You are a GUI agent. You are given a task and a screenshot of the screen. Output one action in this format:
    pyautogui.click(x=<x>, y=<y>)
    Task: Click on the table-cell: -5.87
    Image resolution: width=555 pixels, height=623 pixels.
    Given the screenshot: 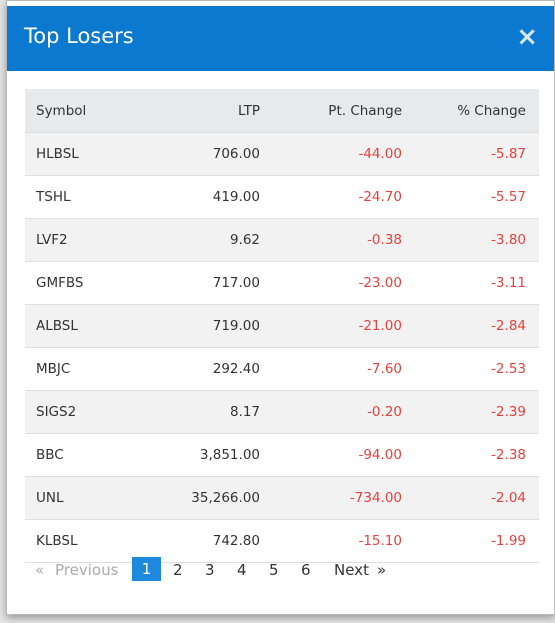 What is the action you would take?
    pyautogui.click(x=470, y=154)
    